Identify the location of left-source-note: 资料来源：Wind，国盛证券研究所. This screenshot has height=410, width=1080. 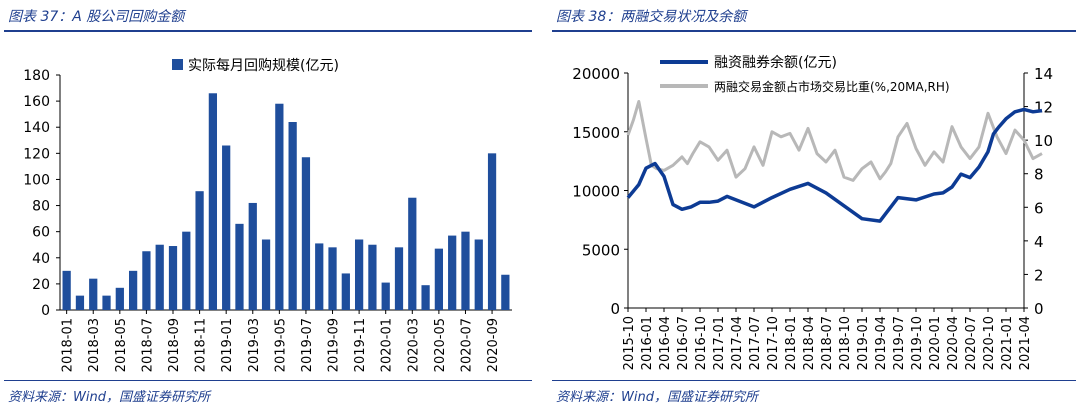
(109, 397).